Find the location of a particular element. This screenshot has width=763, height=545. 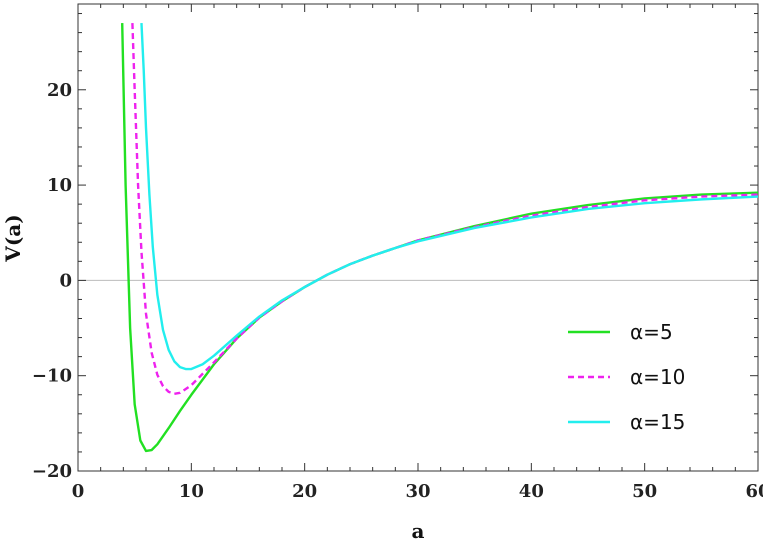

x-tick-label: 60 is located at coordinates (754, 491).